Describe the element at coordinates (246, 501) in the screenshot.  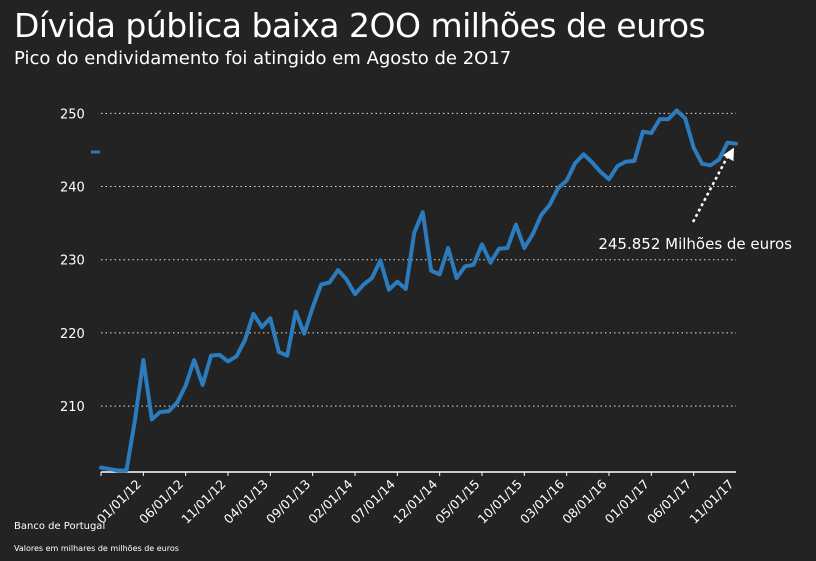
I see `x-tick-label: 04/01/13` at that location.